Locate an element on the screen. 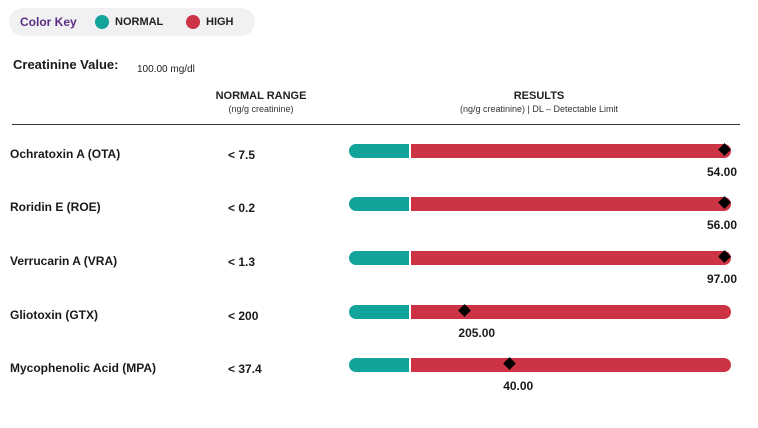 The image size is (758, 428). normal-color-dot is located at coordinates (102, 22).